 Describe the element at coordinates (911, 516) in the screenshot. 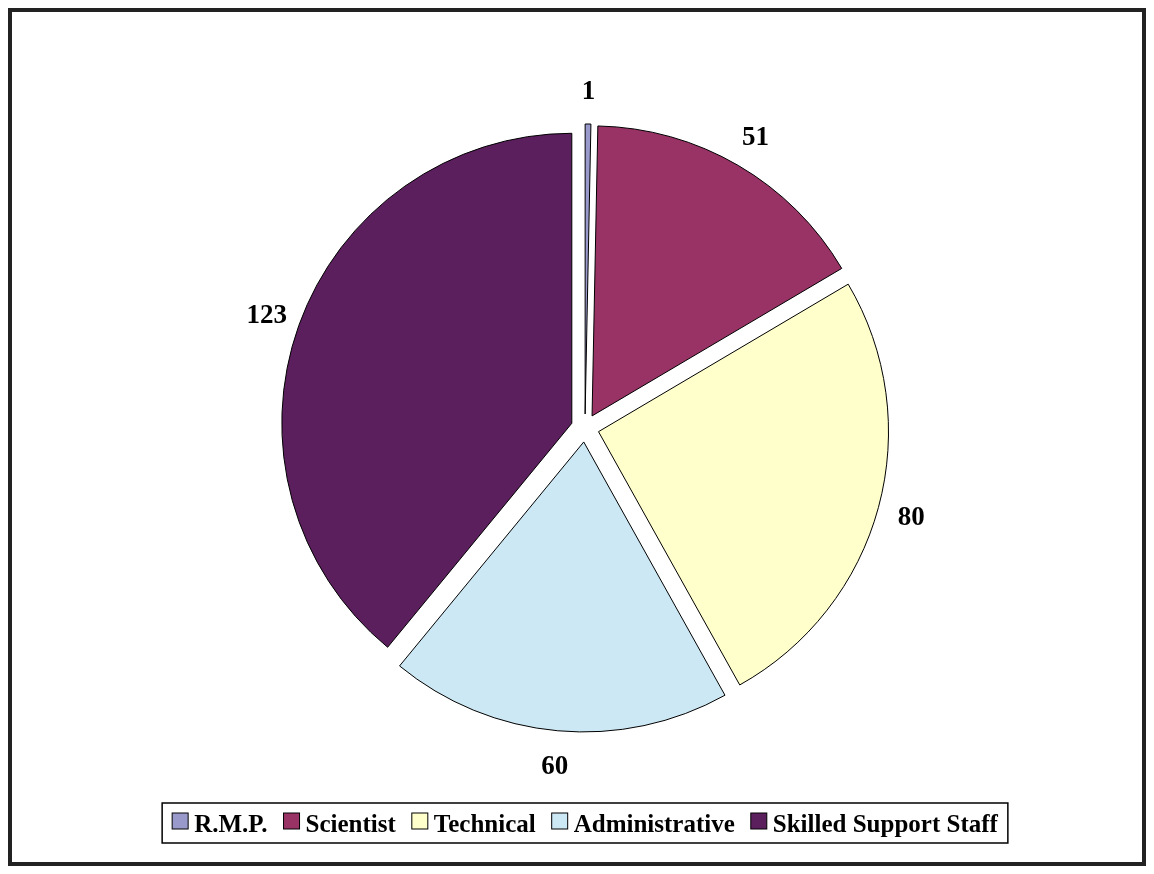

I see `data-label: 80` at that location.